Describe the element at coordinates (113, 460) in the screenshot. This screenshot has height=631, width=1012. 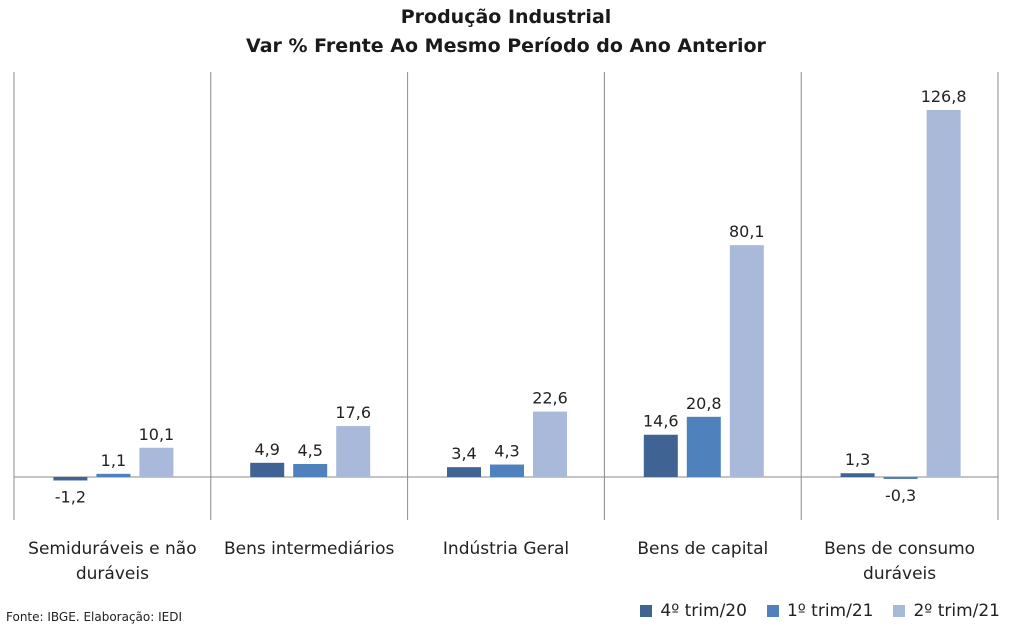
I see `data-label: 1,1` at that location.